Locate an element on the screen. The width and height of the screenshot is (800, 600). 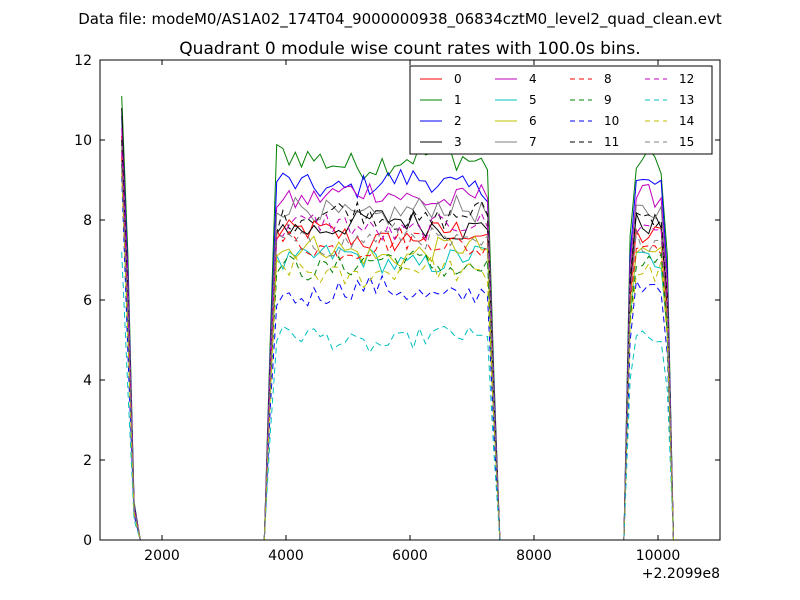
legend-label: 1 is located at coordinates (458, 100).